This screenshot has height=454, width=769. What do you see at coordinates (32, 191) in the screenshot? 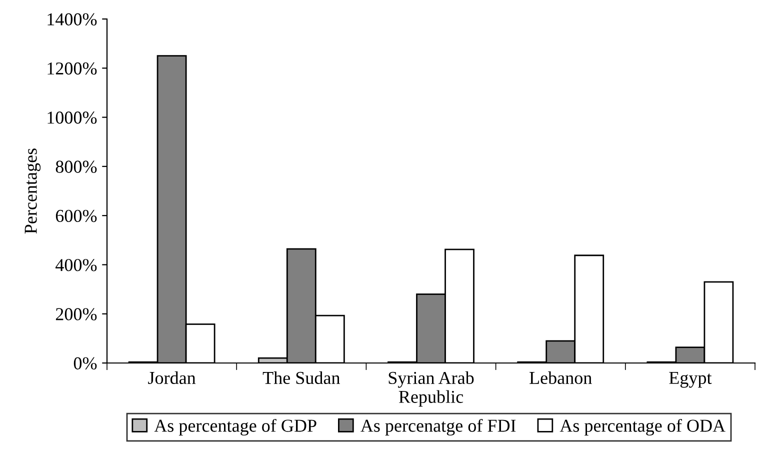
I see `y-axis-title: Percentages` at bounding box center [32, 191].